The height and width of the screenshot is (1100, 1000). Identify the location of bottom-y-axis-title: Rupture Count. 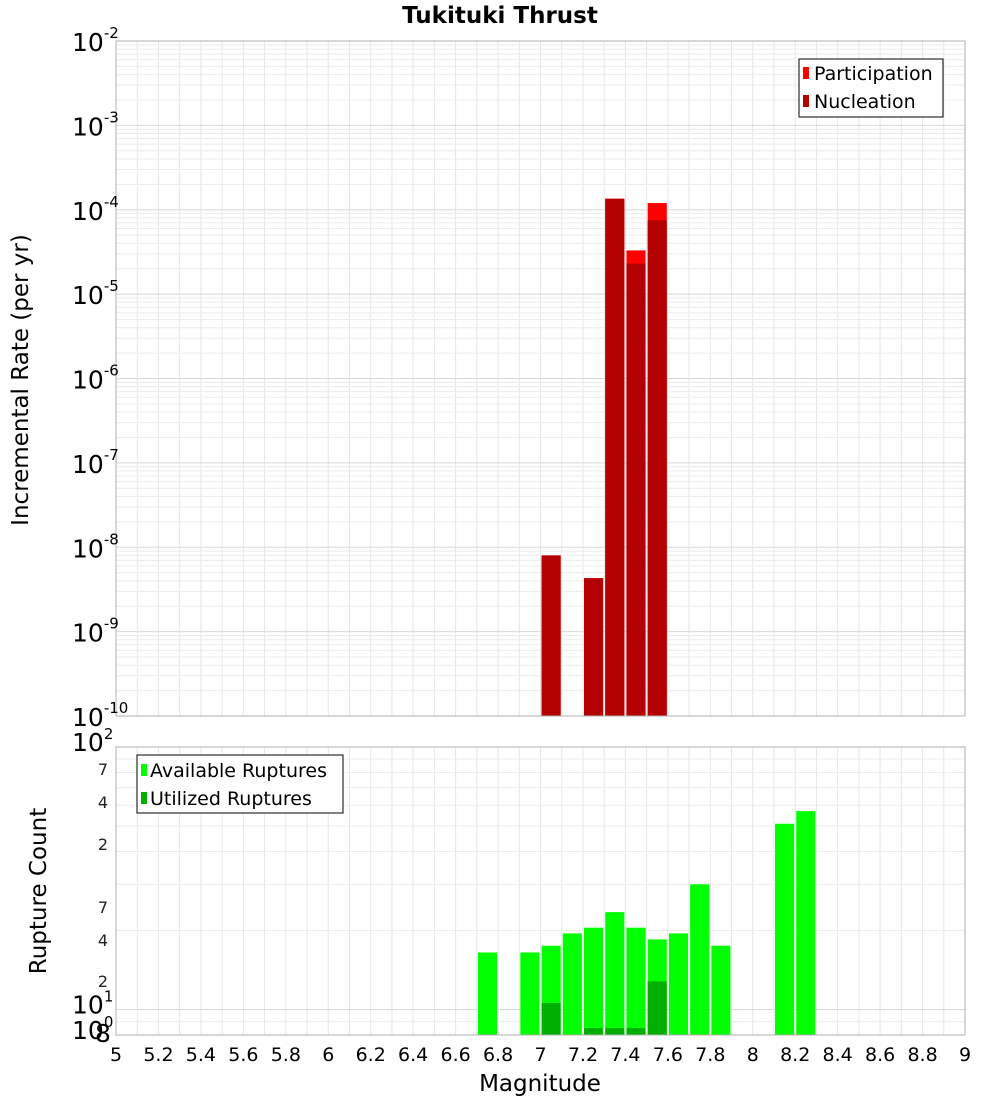
(39, 891).